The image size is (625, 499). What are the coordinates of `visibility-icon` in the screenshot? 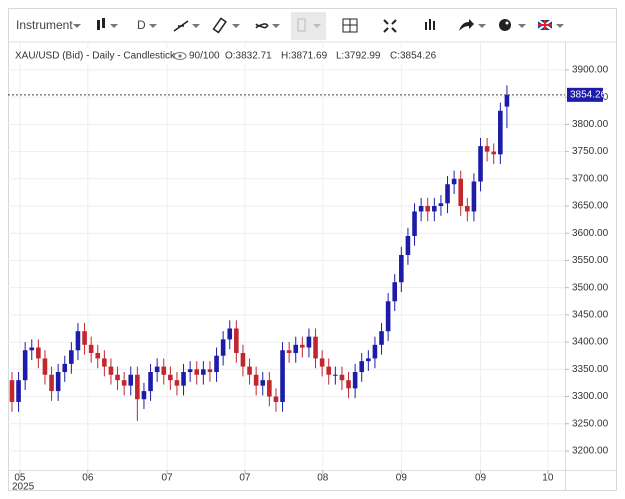 It's located at (180, 56).